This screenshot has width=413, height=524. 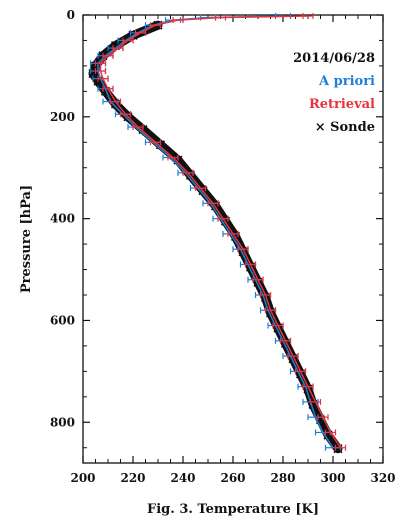 I want to click on legend-date: 2014/06/28, so click(x=334, y=58).